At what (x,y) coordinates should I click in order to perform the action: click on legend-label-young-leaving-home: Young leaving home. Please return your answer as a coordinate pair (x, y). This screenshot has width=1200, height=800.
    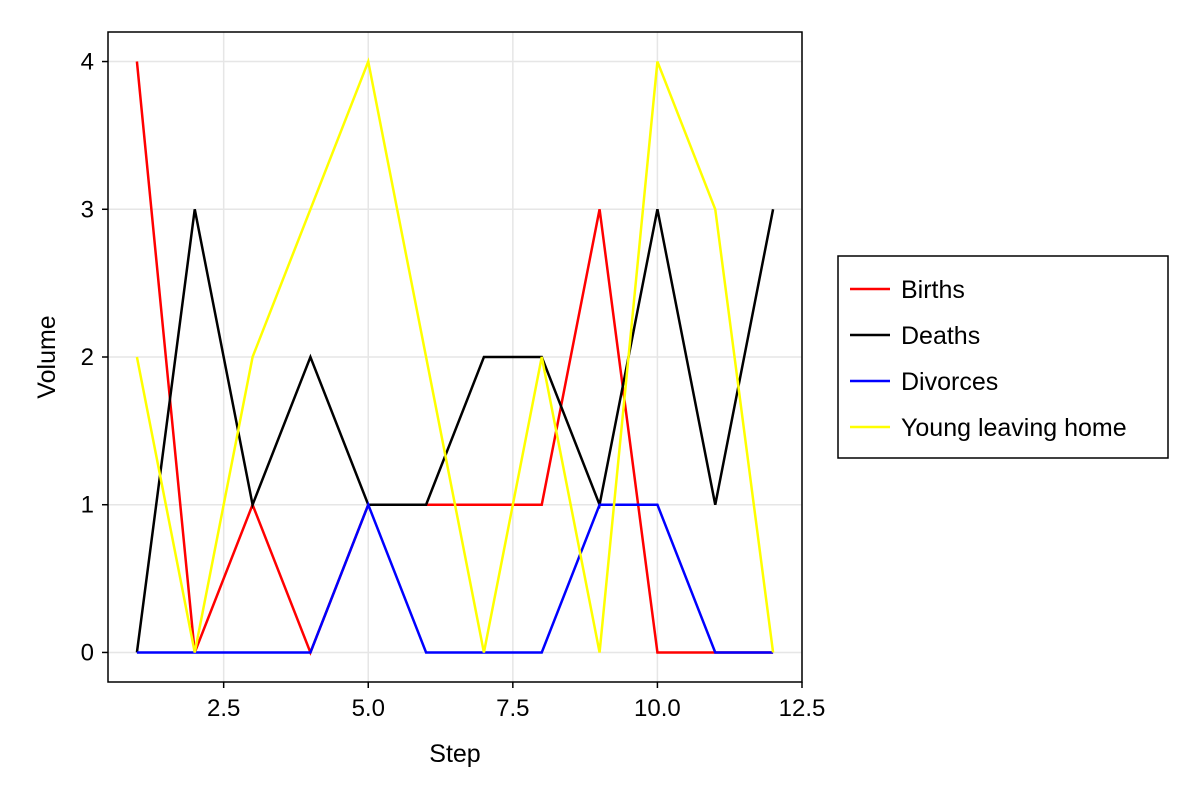
    Looking at the image, I should click on (1014, 428).